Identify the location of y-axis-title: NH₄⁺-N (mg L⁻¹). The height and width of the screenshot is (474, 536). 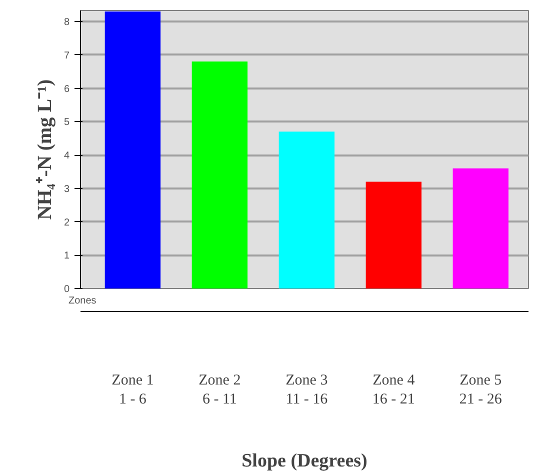
(45, 149).